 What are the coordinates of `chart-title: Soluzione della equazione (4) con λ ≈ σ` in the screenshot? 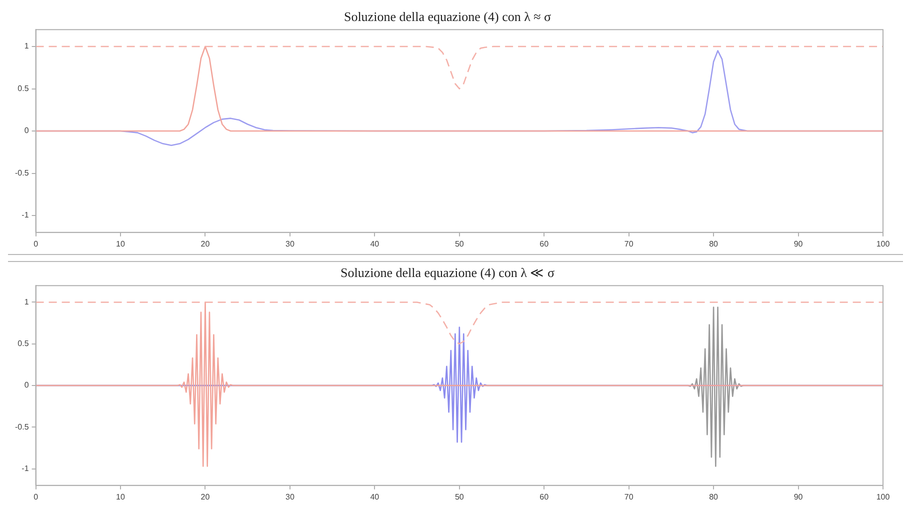 It's located at (448, 16).